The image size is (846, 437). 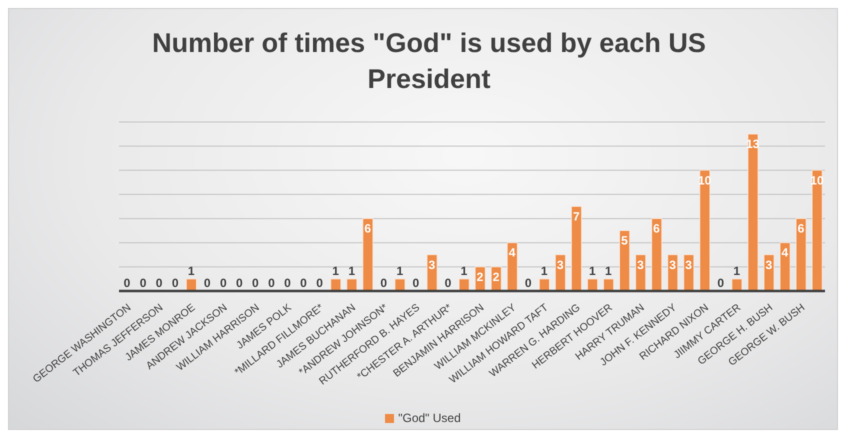 What do you see at coordinates (429, 61) in the screenshot?
I see `chart-title: Number of times "God" is used by each US President` at bounding box center [429, 61].